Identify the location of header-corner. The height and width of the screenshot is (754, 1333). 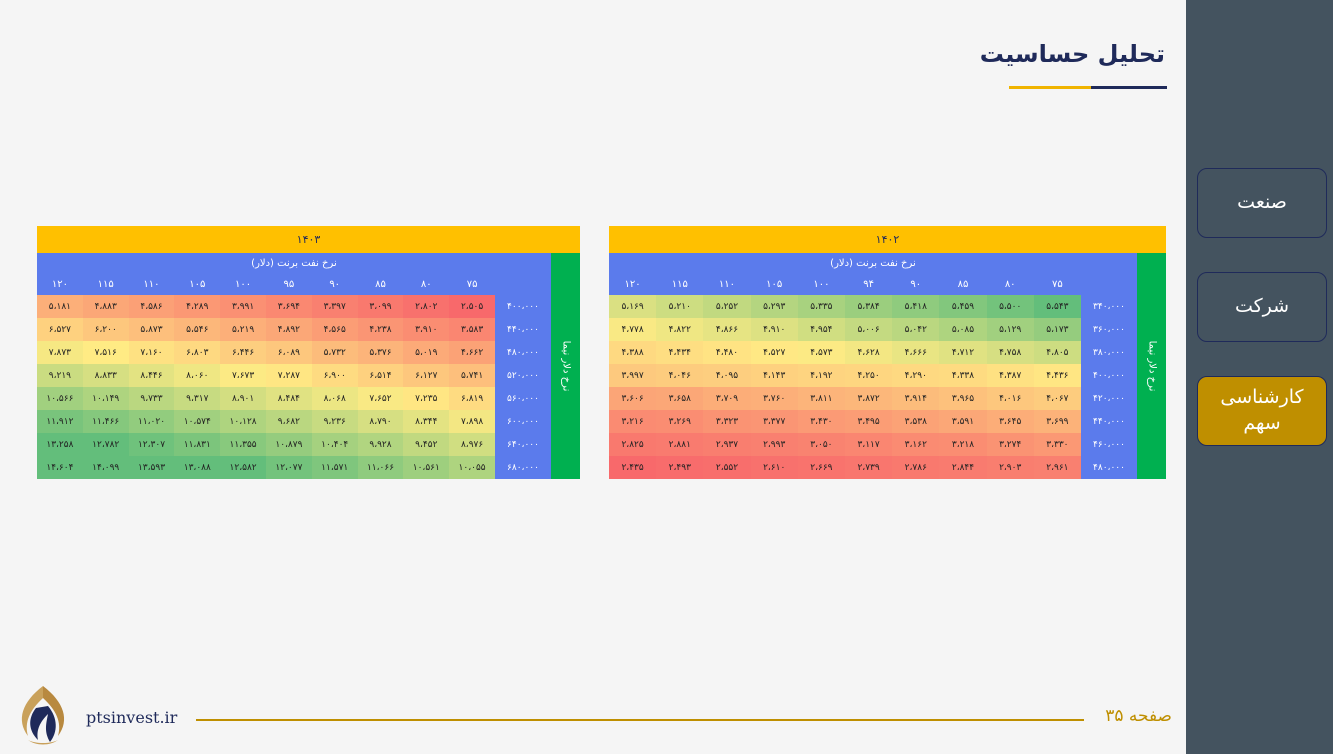
(523, 284).